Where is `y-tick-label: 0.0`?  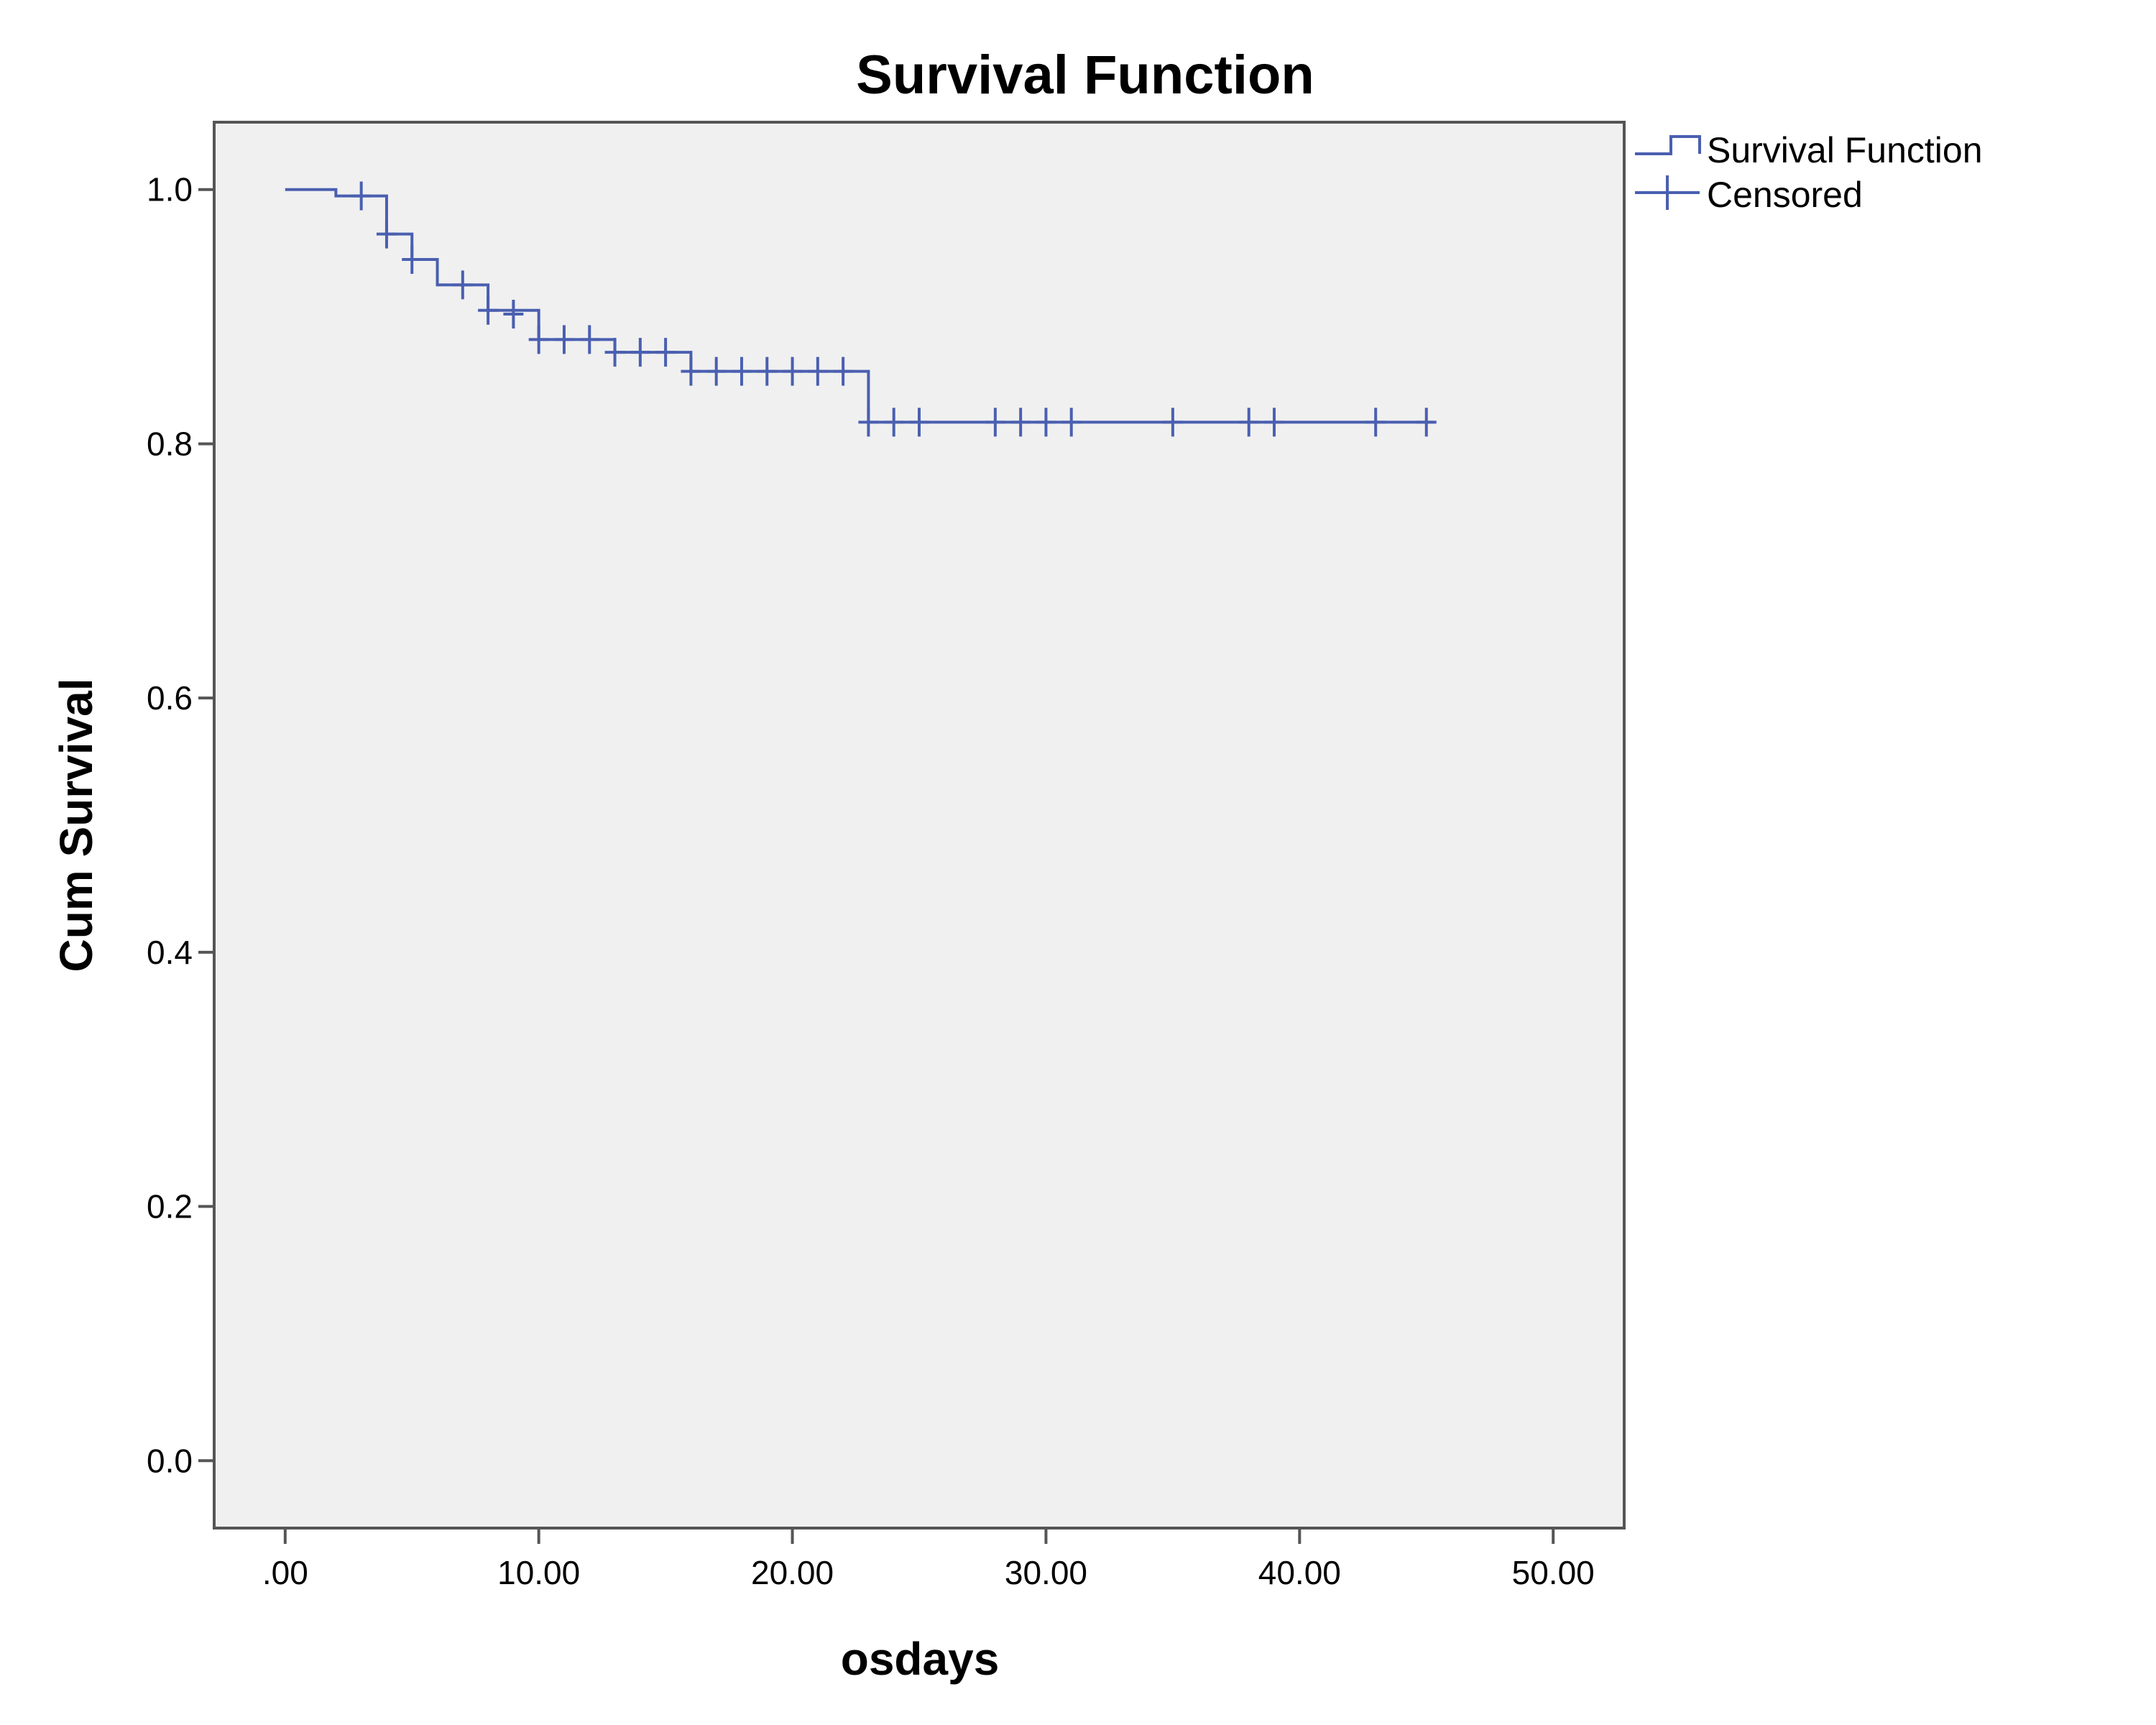 y-tick-label: 0.0 is located at coordinates (170, 1460).